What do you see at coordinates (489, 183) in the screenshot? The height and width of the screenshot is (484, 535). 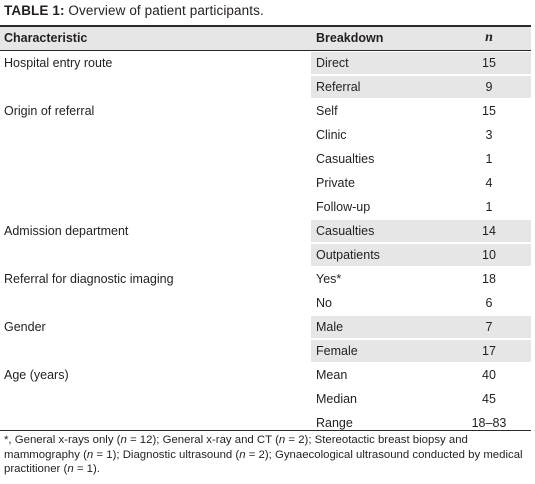 I see `cell-n: 4` at bounding box center [489, 183].